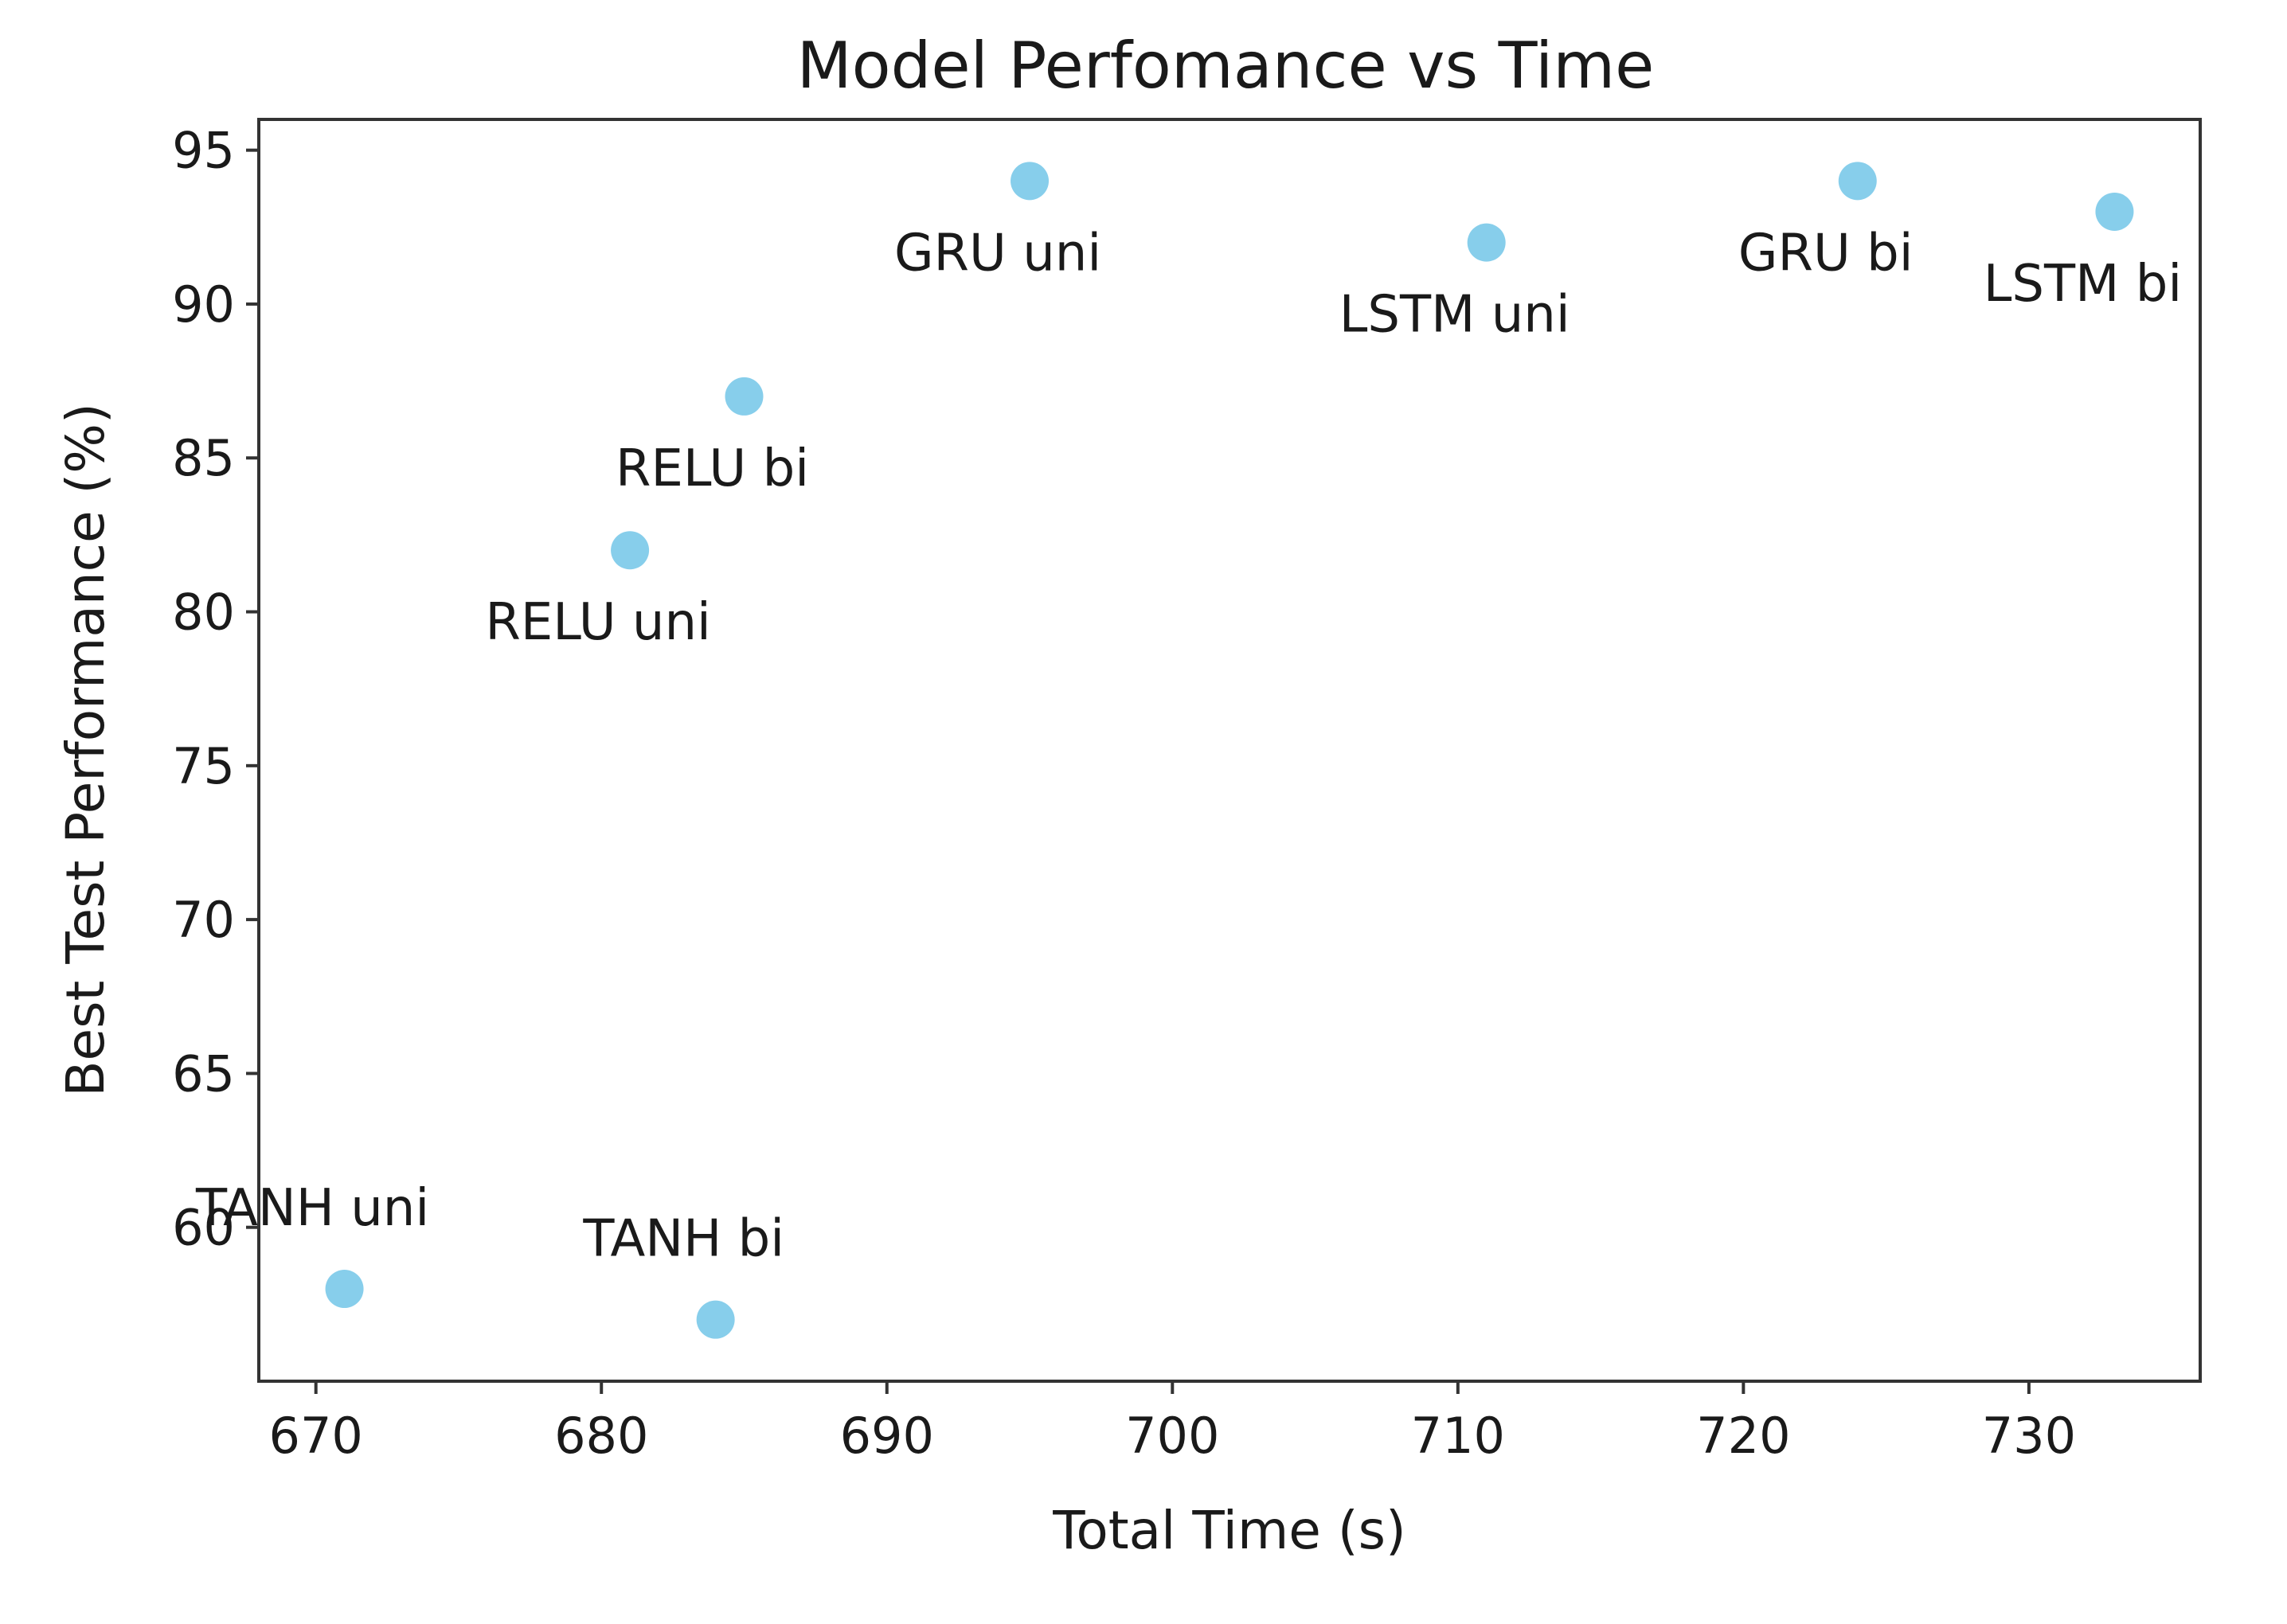 The height and width of the screenshot is (1624, 2287). Describe the element at coordinates (203, 304) in the screenshot. I see `y-tick-label: 90` at that location.